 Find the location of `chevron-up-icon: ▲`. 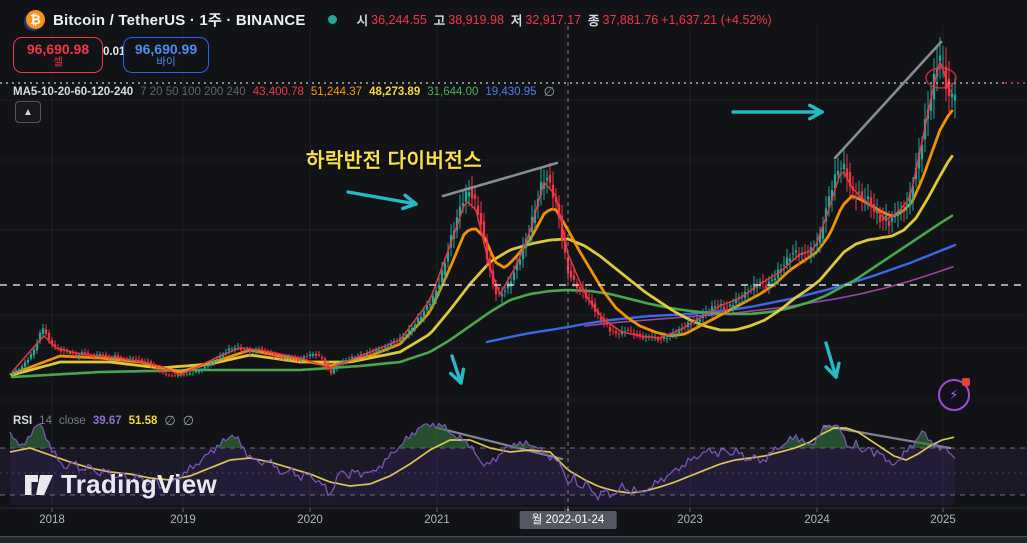

chevron-up-icon: ▲ is located at coordinates (28, 112).